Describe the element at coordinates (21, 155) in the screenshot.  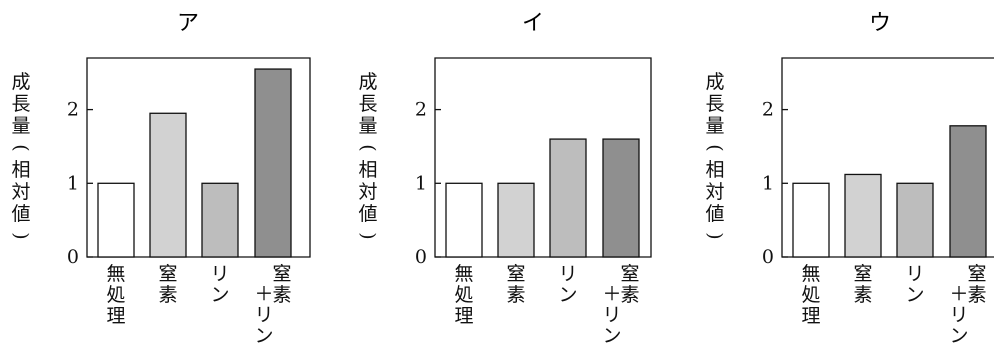
I see `y-axis-label: 成長量 ( 相対値)` at that location.